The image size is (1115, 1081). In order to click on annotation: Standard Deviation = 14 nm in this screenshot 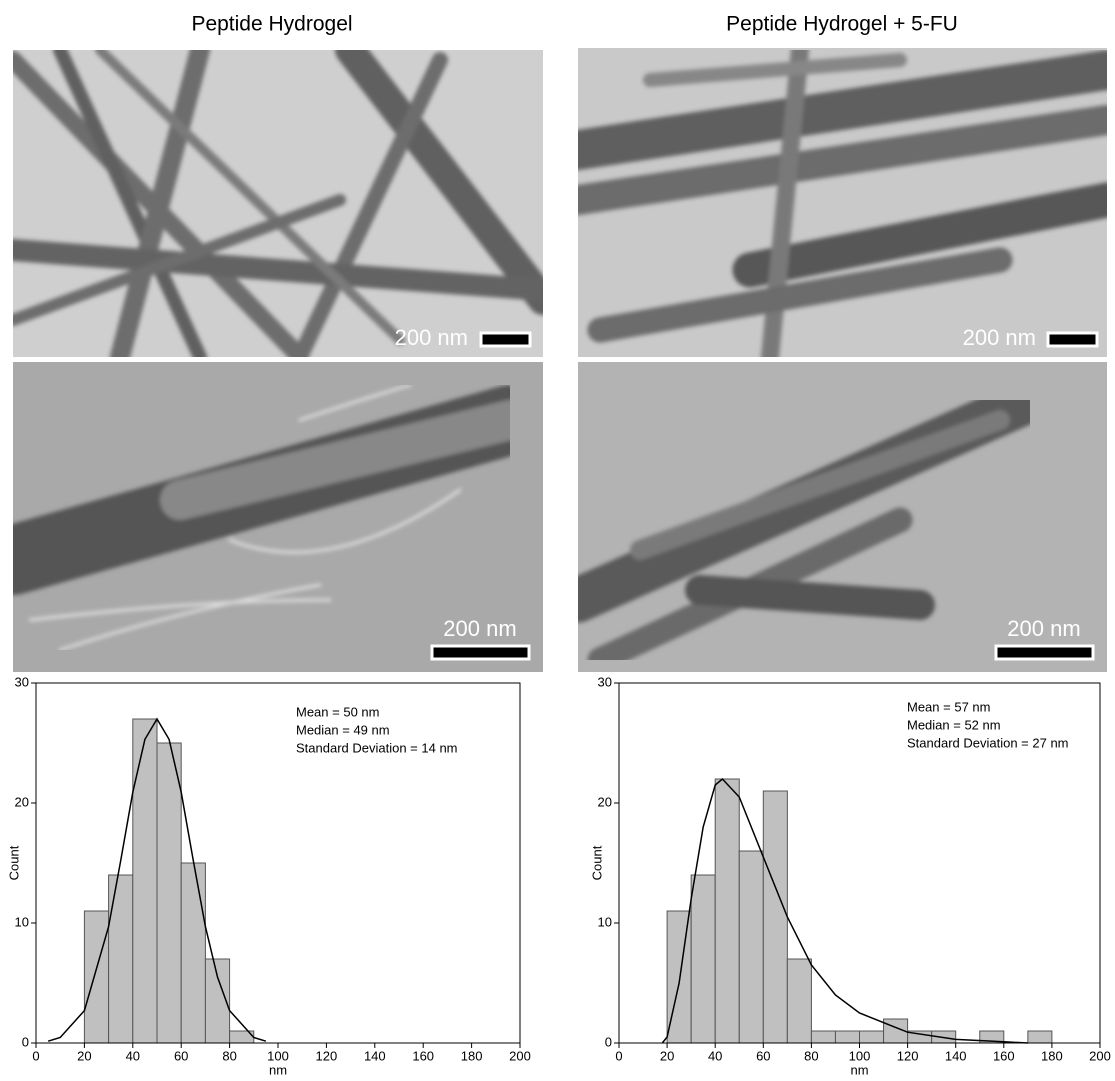, I will do `click(377, 747)`.